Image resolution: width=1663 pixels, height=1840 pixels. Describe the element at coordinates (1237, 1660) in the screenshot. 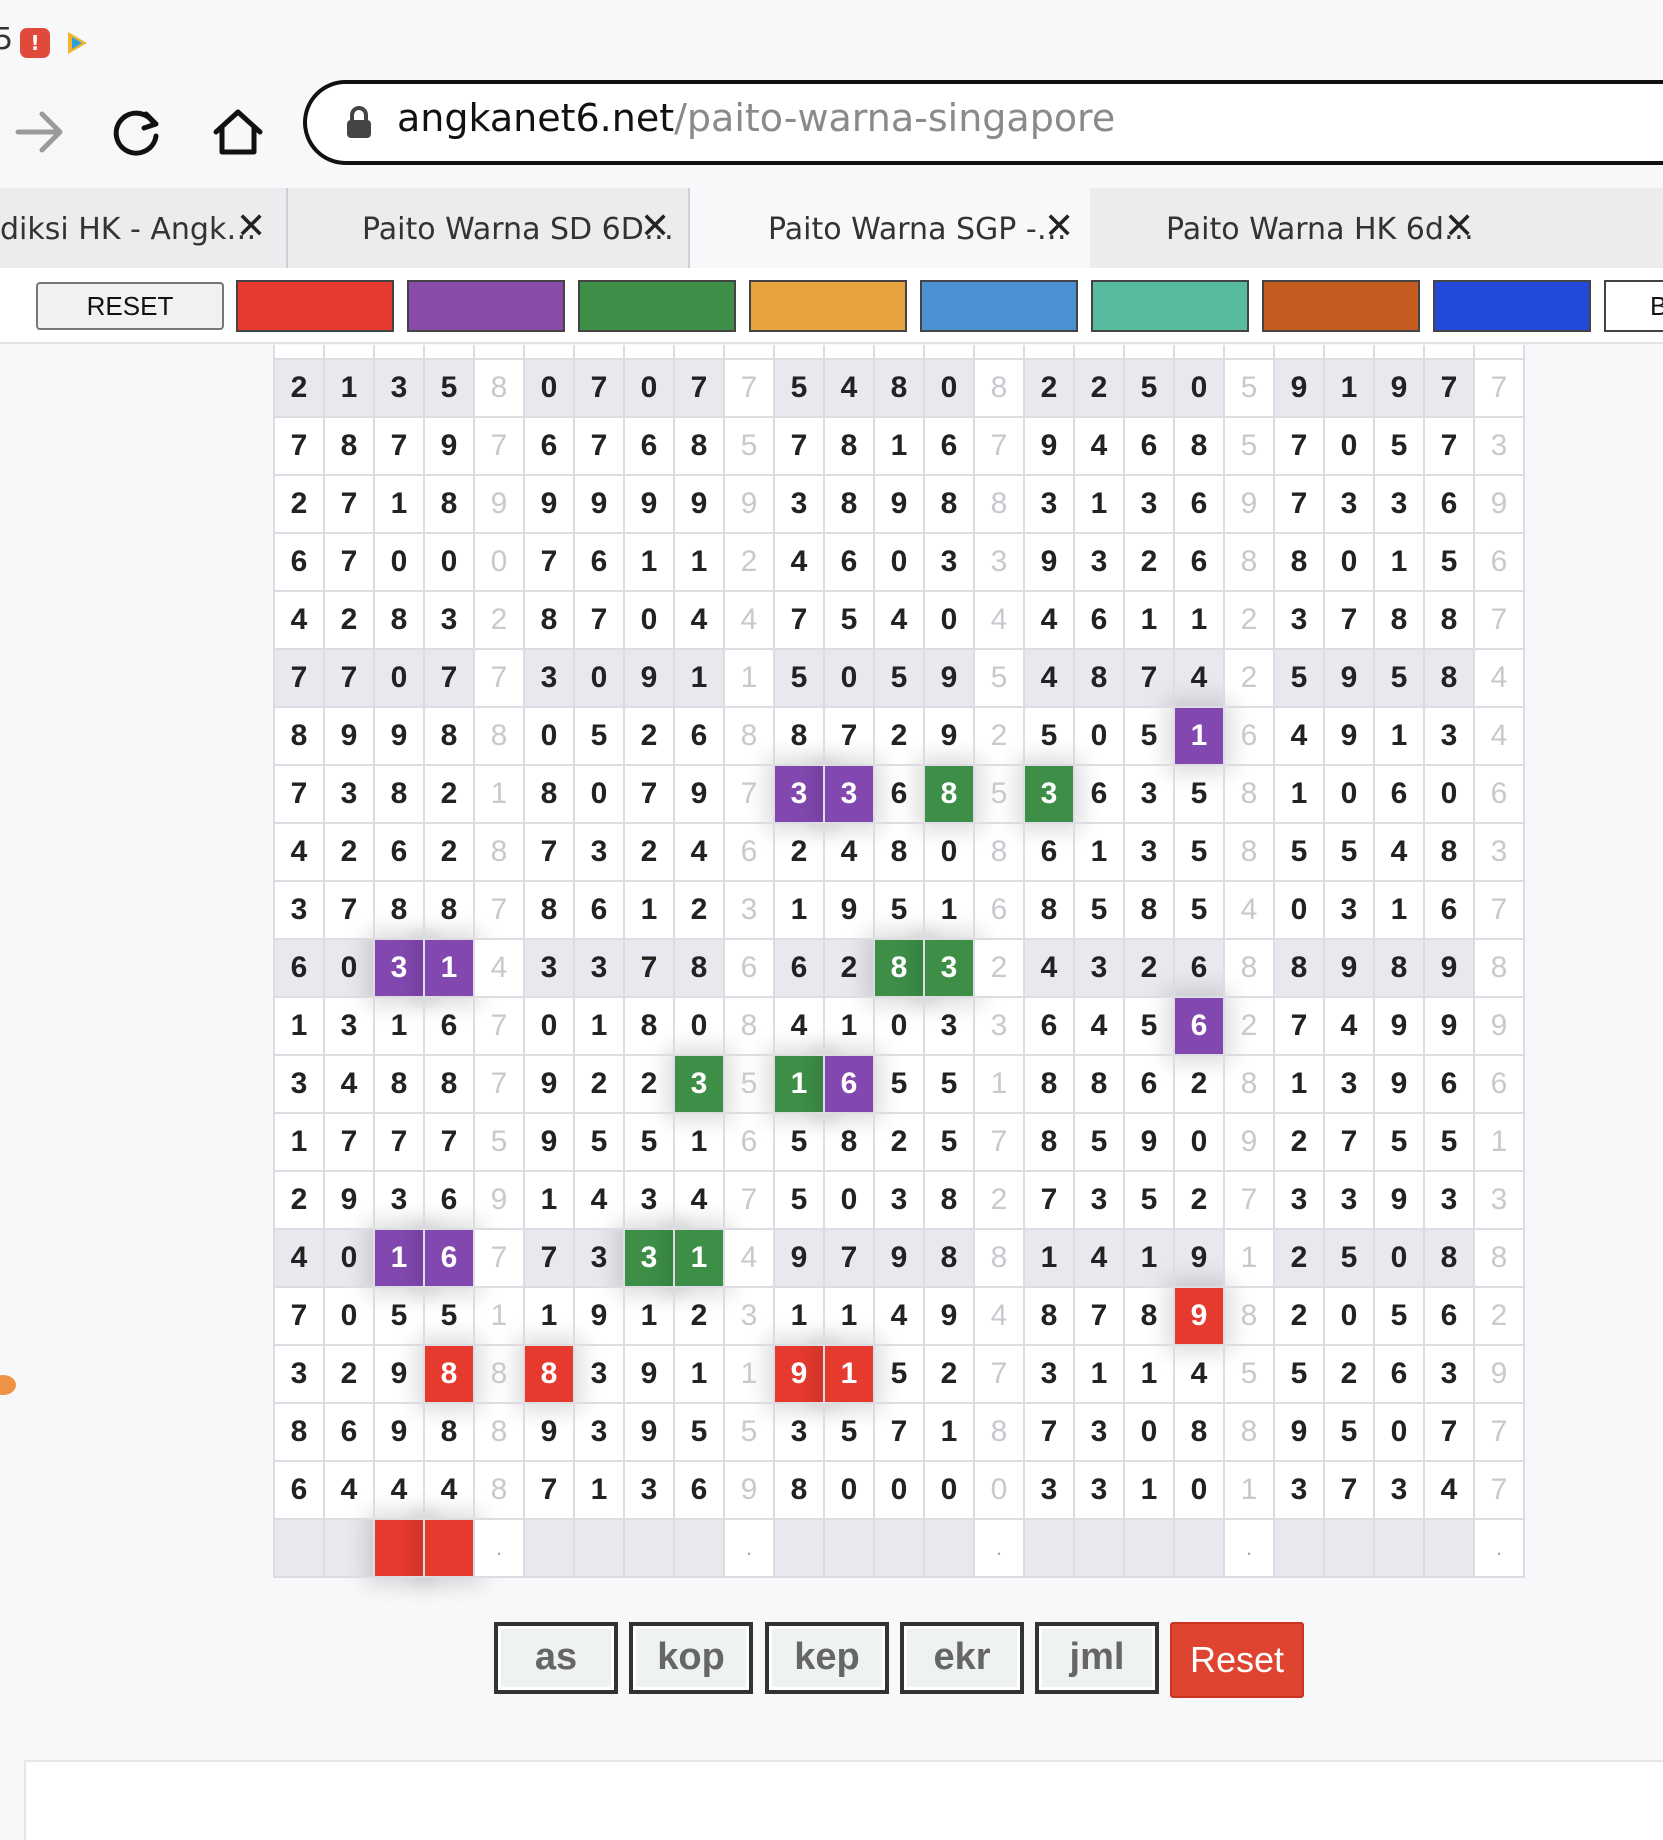

I see `reset-button: Reset` at that location.